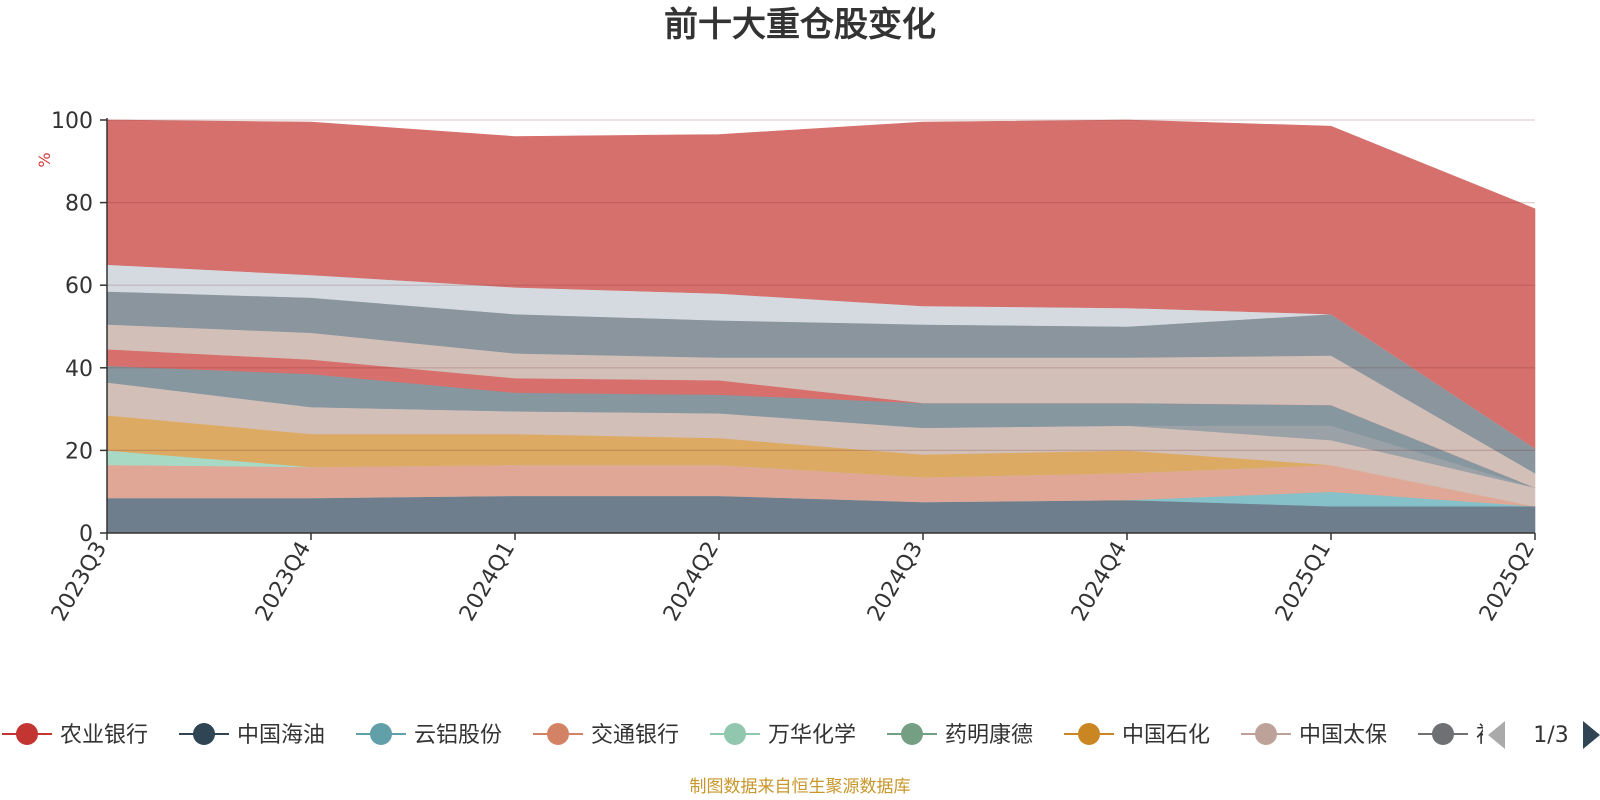 The image size is (1600, 800). Describe the element at coordinates (79, 204) in the screenshot. I see `y-tick-label-80: 80` at that location.